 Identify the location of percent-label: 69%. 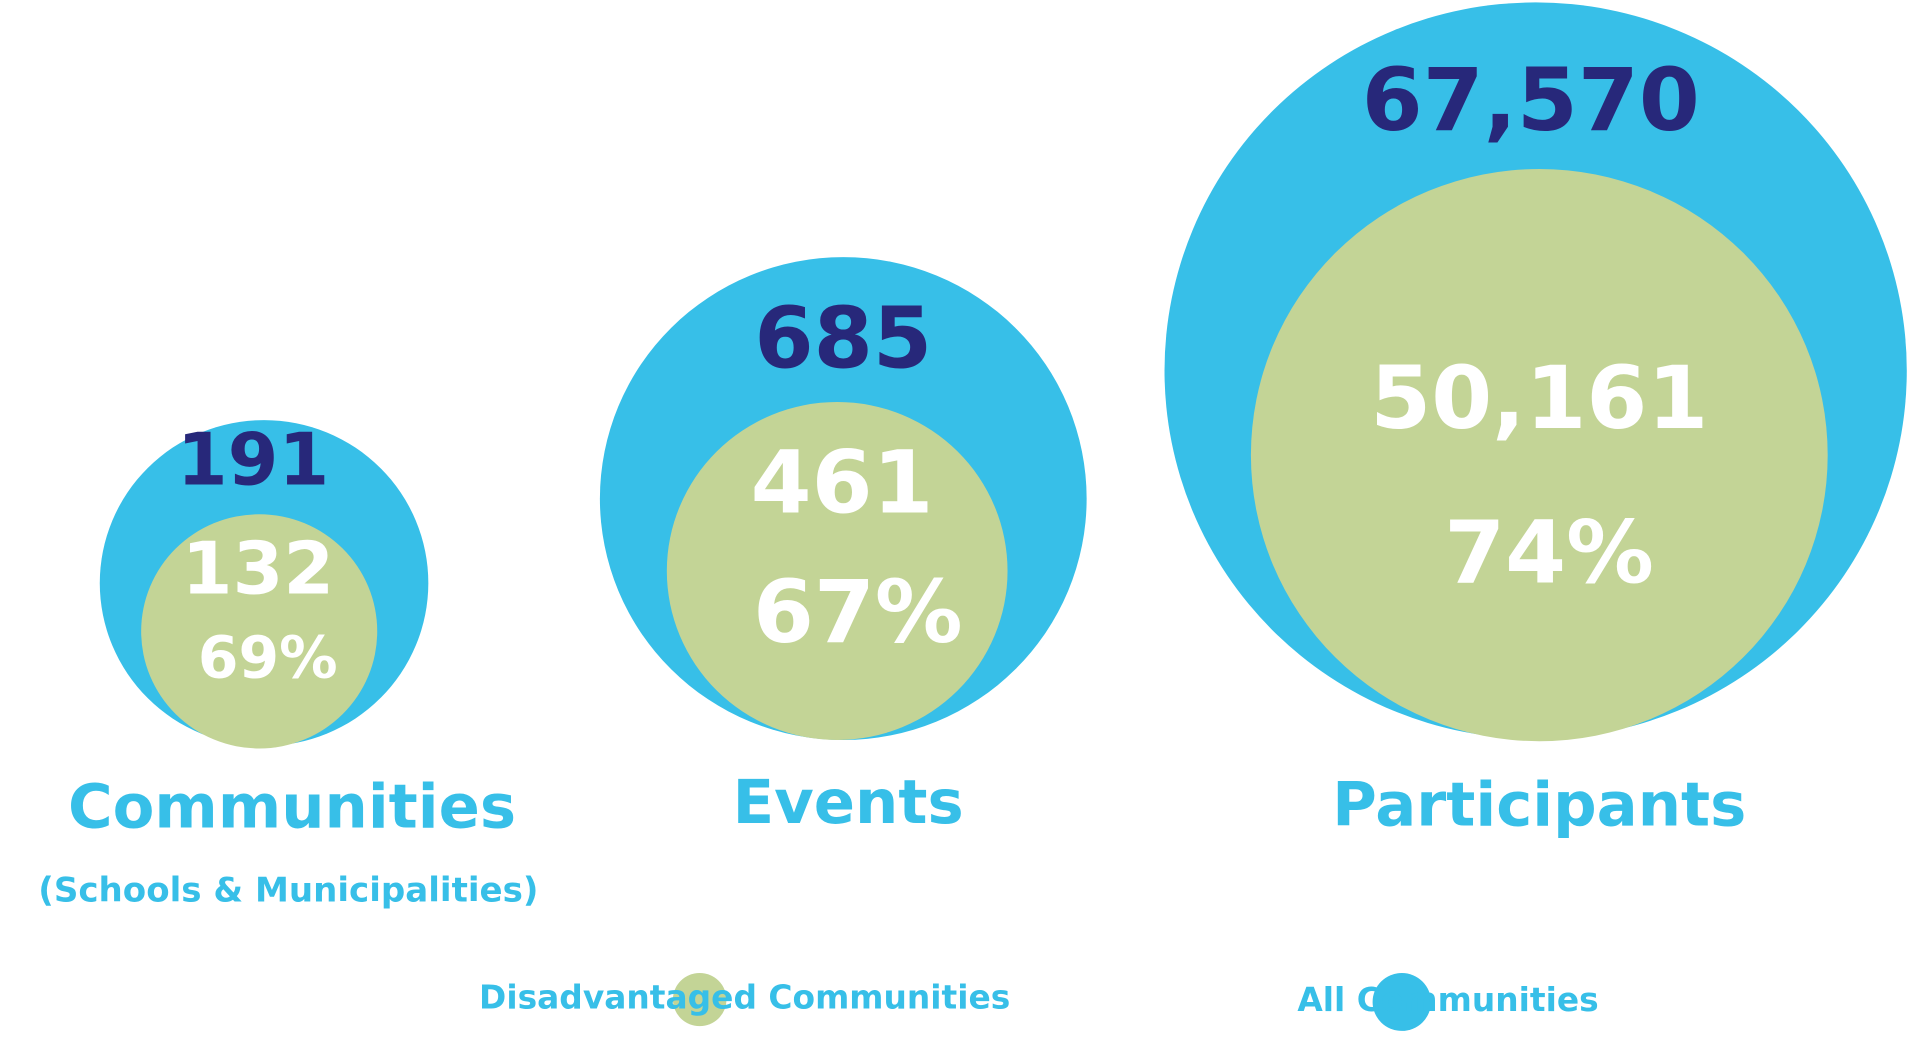
(268, 658).